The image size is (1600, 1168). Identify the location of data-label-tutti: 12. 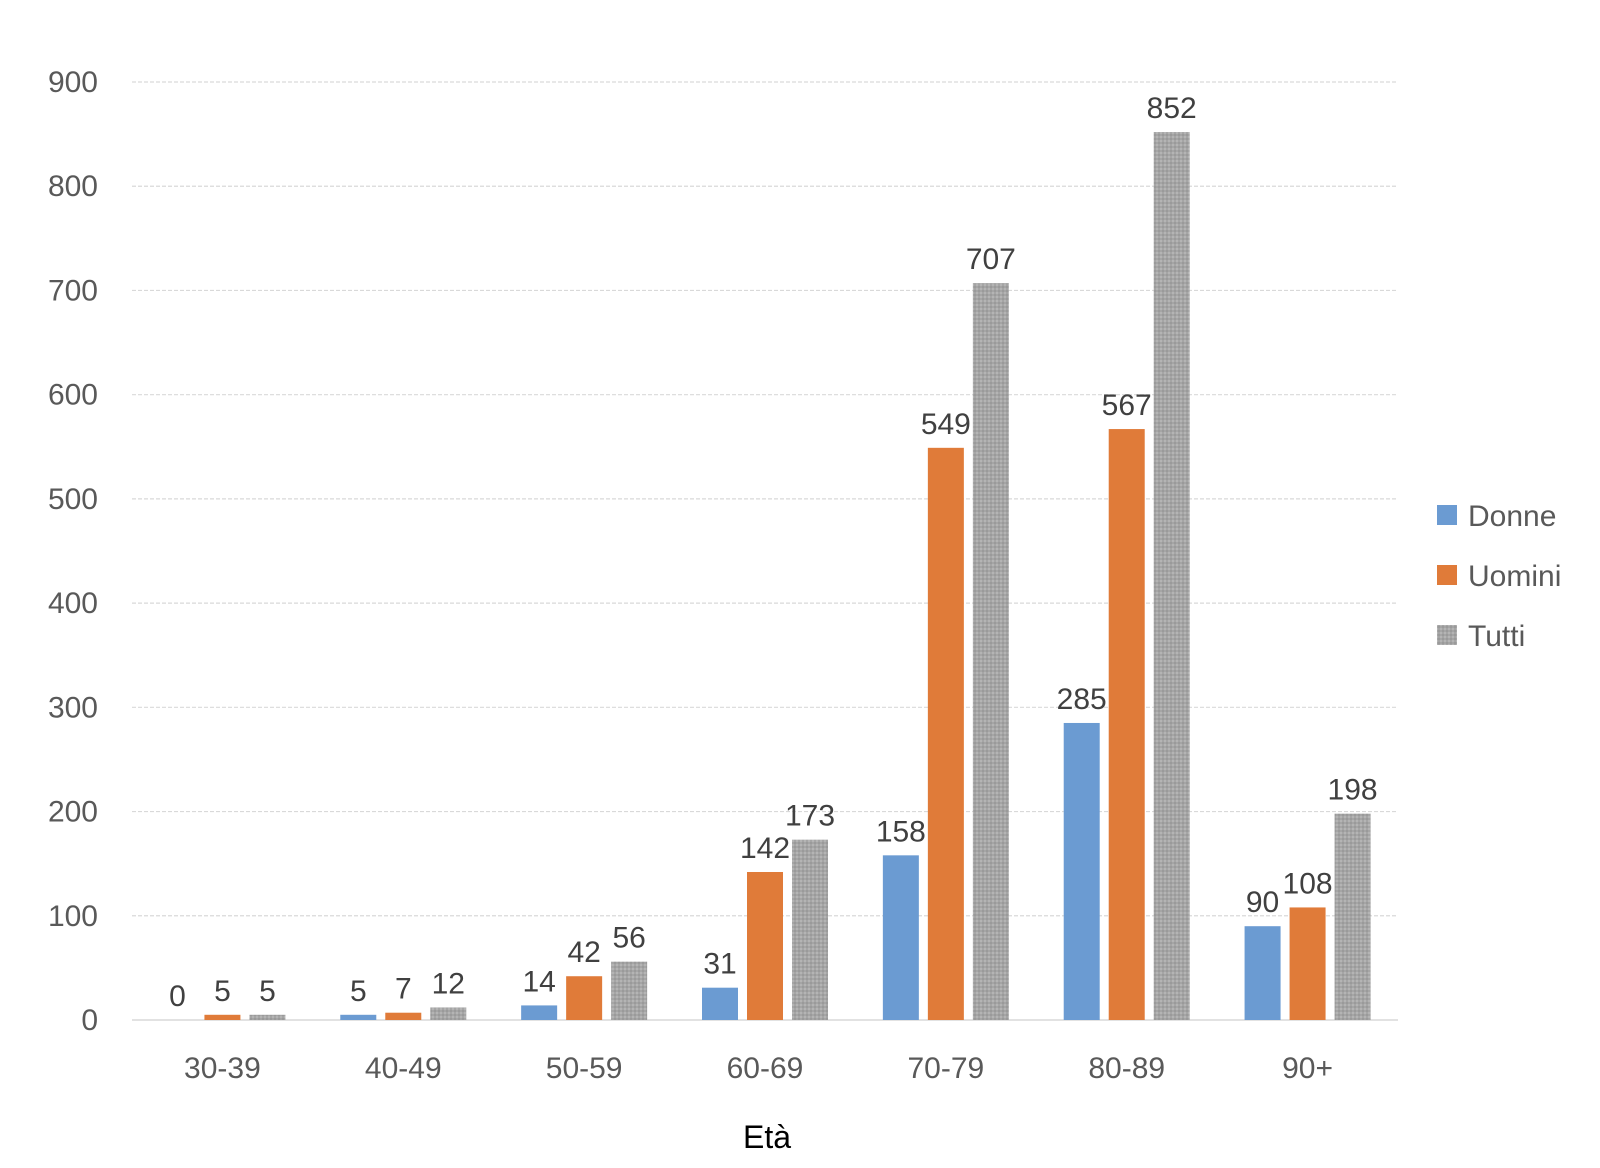
(448, 983).